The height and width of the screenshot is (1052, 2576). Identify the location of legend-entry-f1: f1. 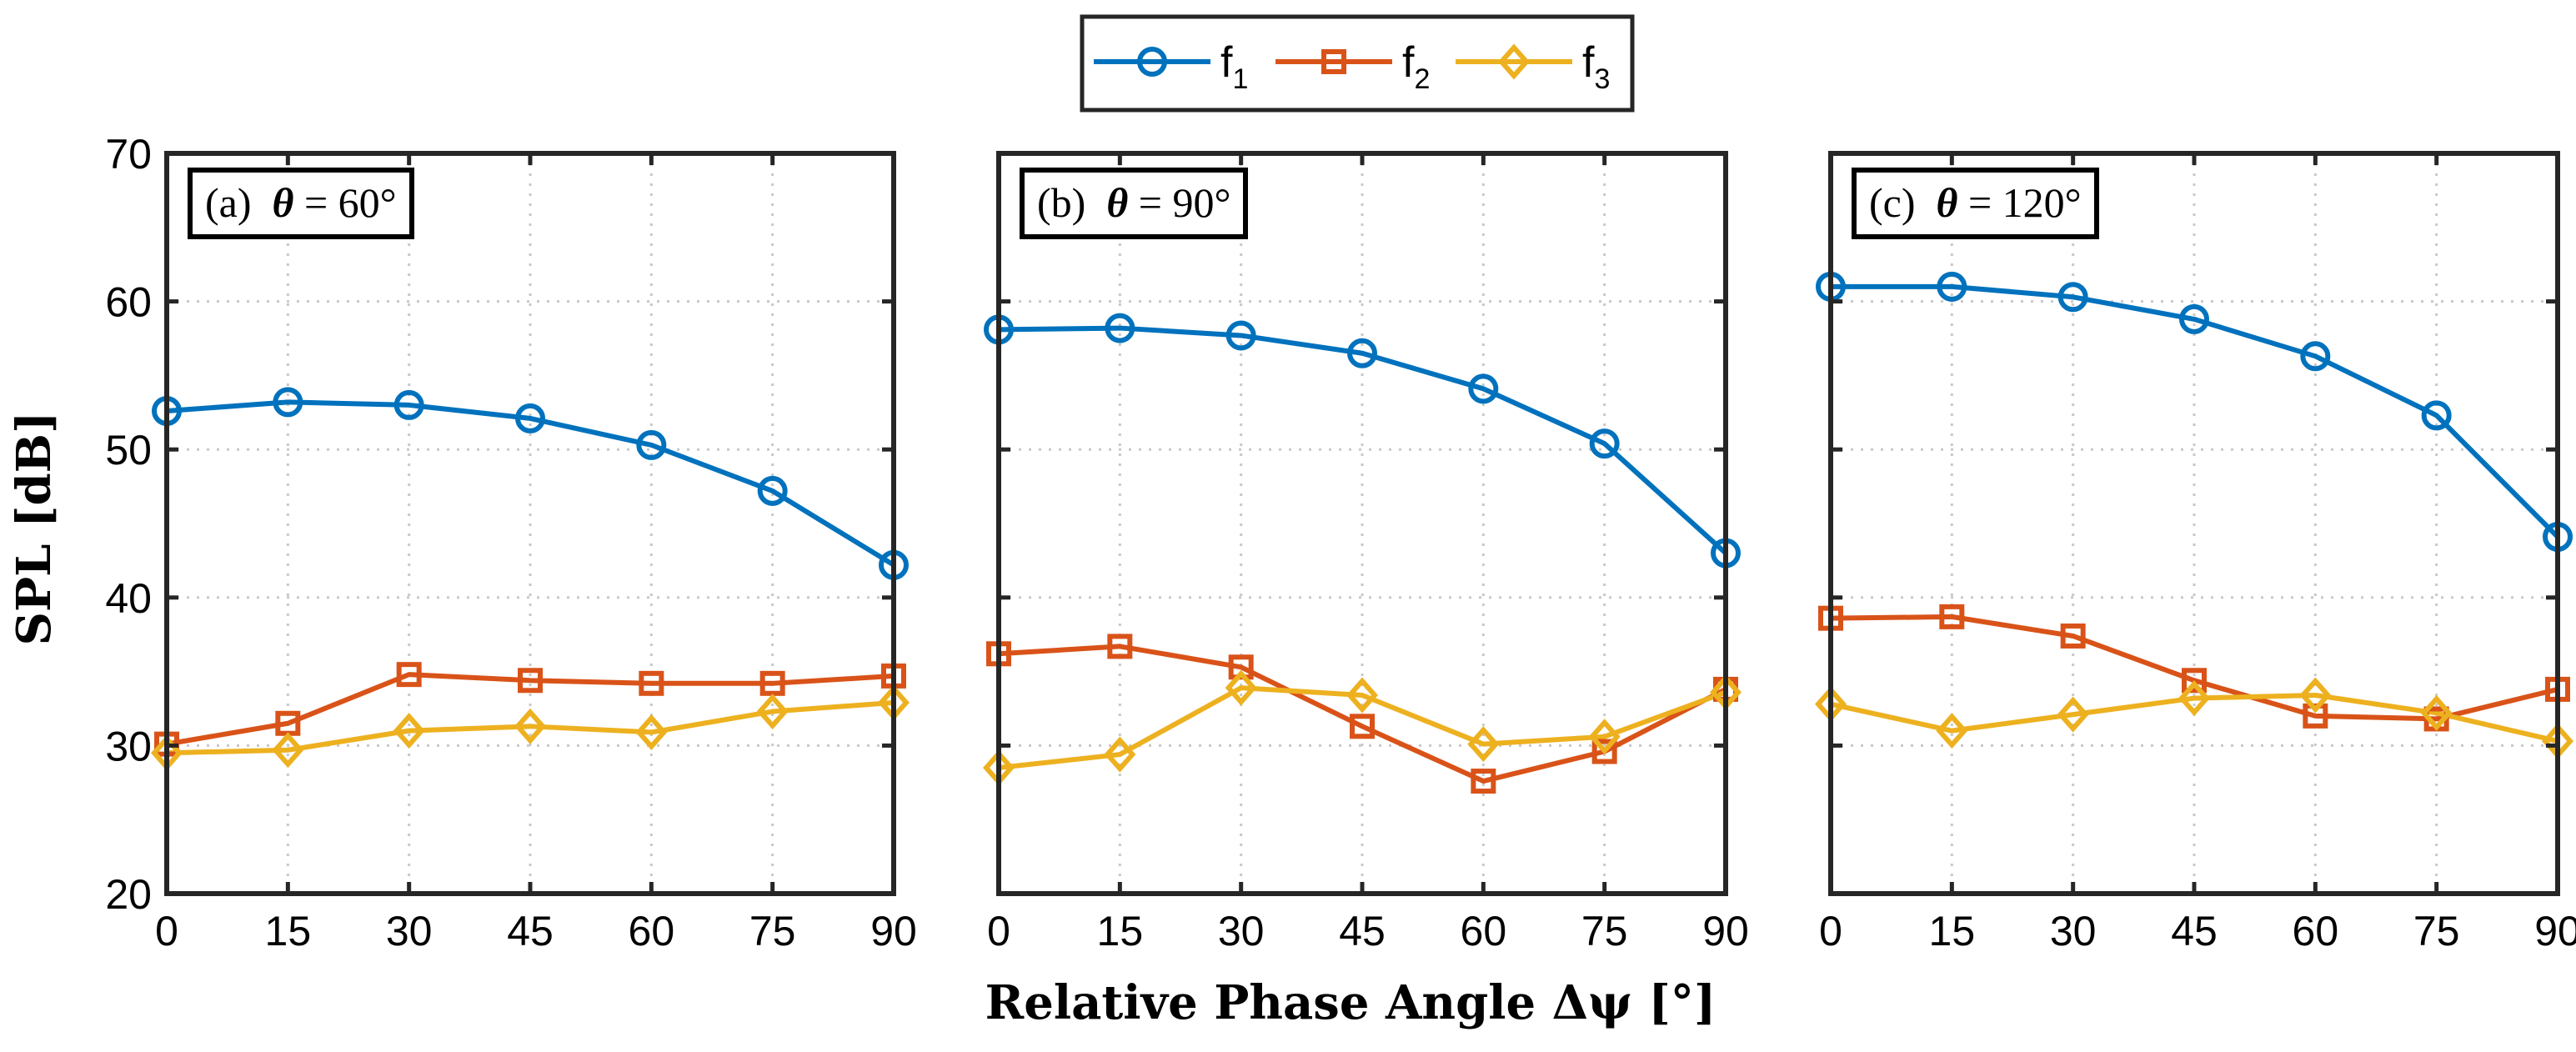
(1171, 66).